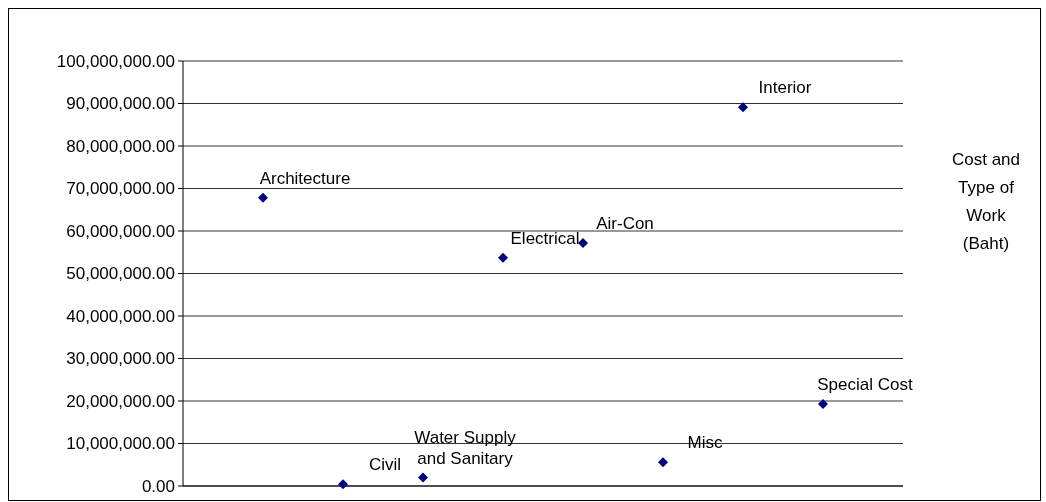 Image resolution: width=1046 pixels, height=502 pixels. Describe the element at coordinates (120, 401) in the screenshot. I see `y-tick-label: 20,000,000.00` at that location.